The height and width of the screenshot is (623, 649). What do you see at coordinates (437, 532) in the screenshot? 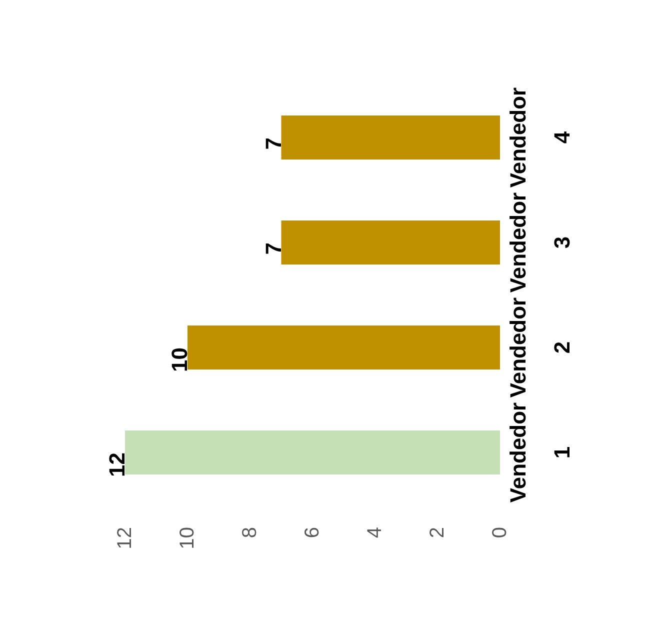
I see `x-tick-label: 2` at bounding box center [437, 532].